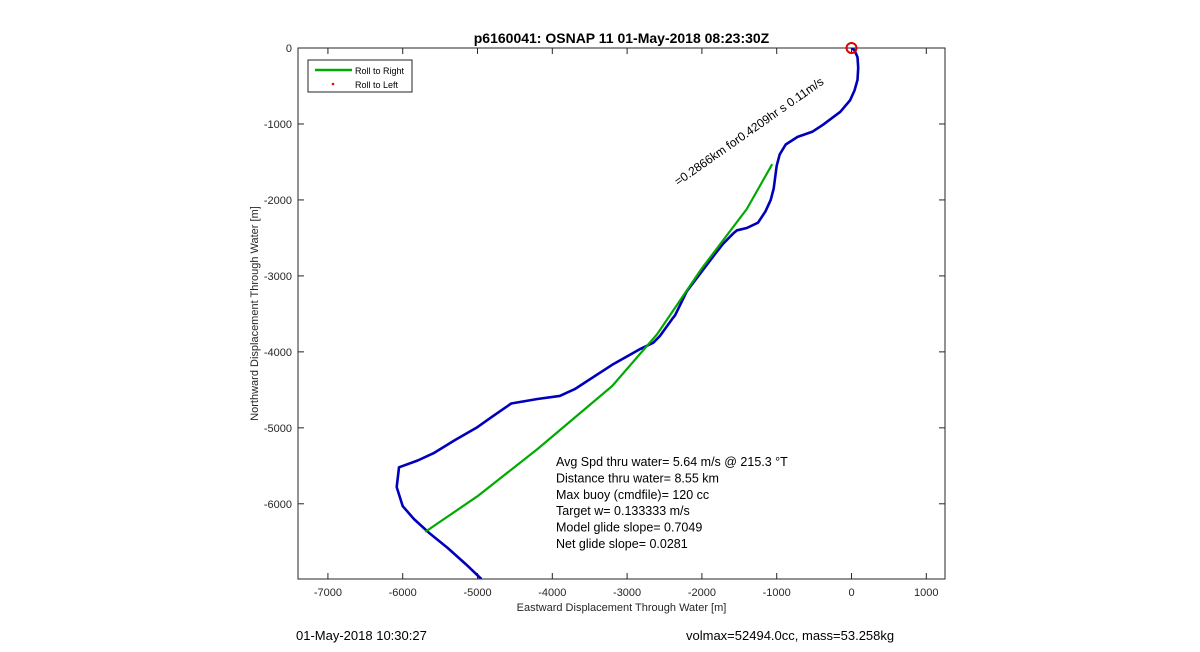 The image size is (1200, 652). I want to click on x-tick-label: -4000, so click(552, 593).